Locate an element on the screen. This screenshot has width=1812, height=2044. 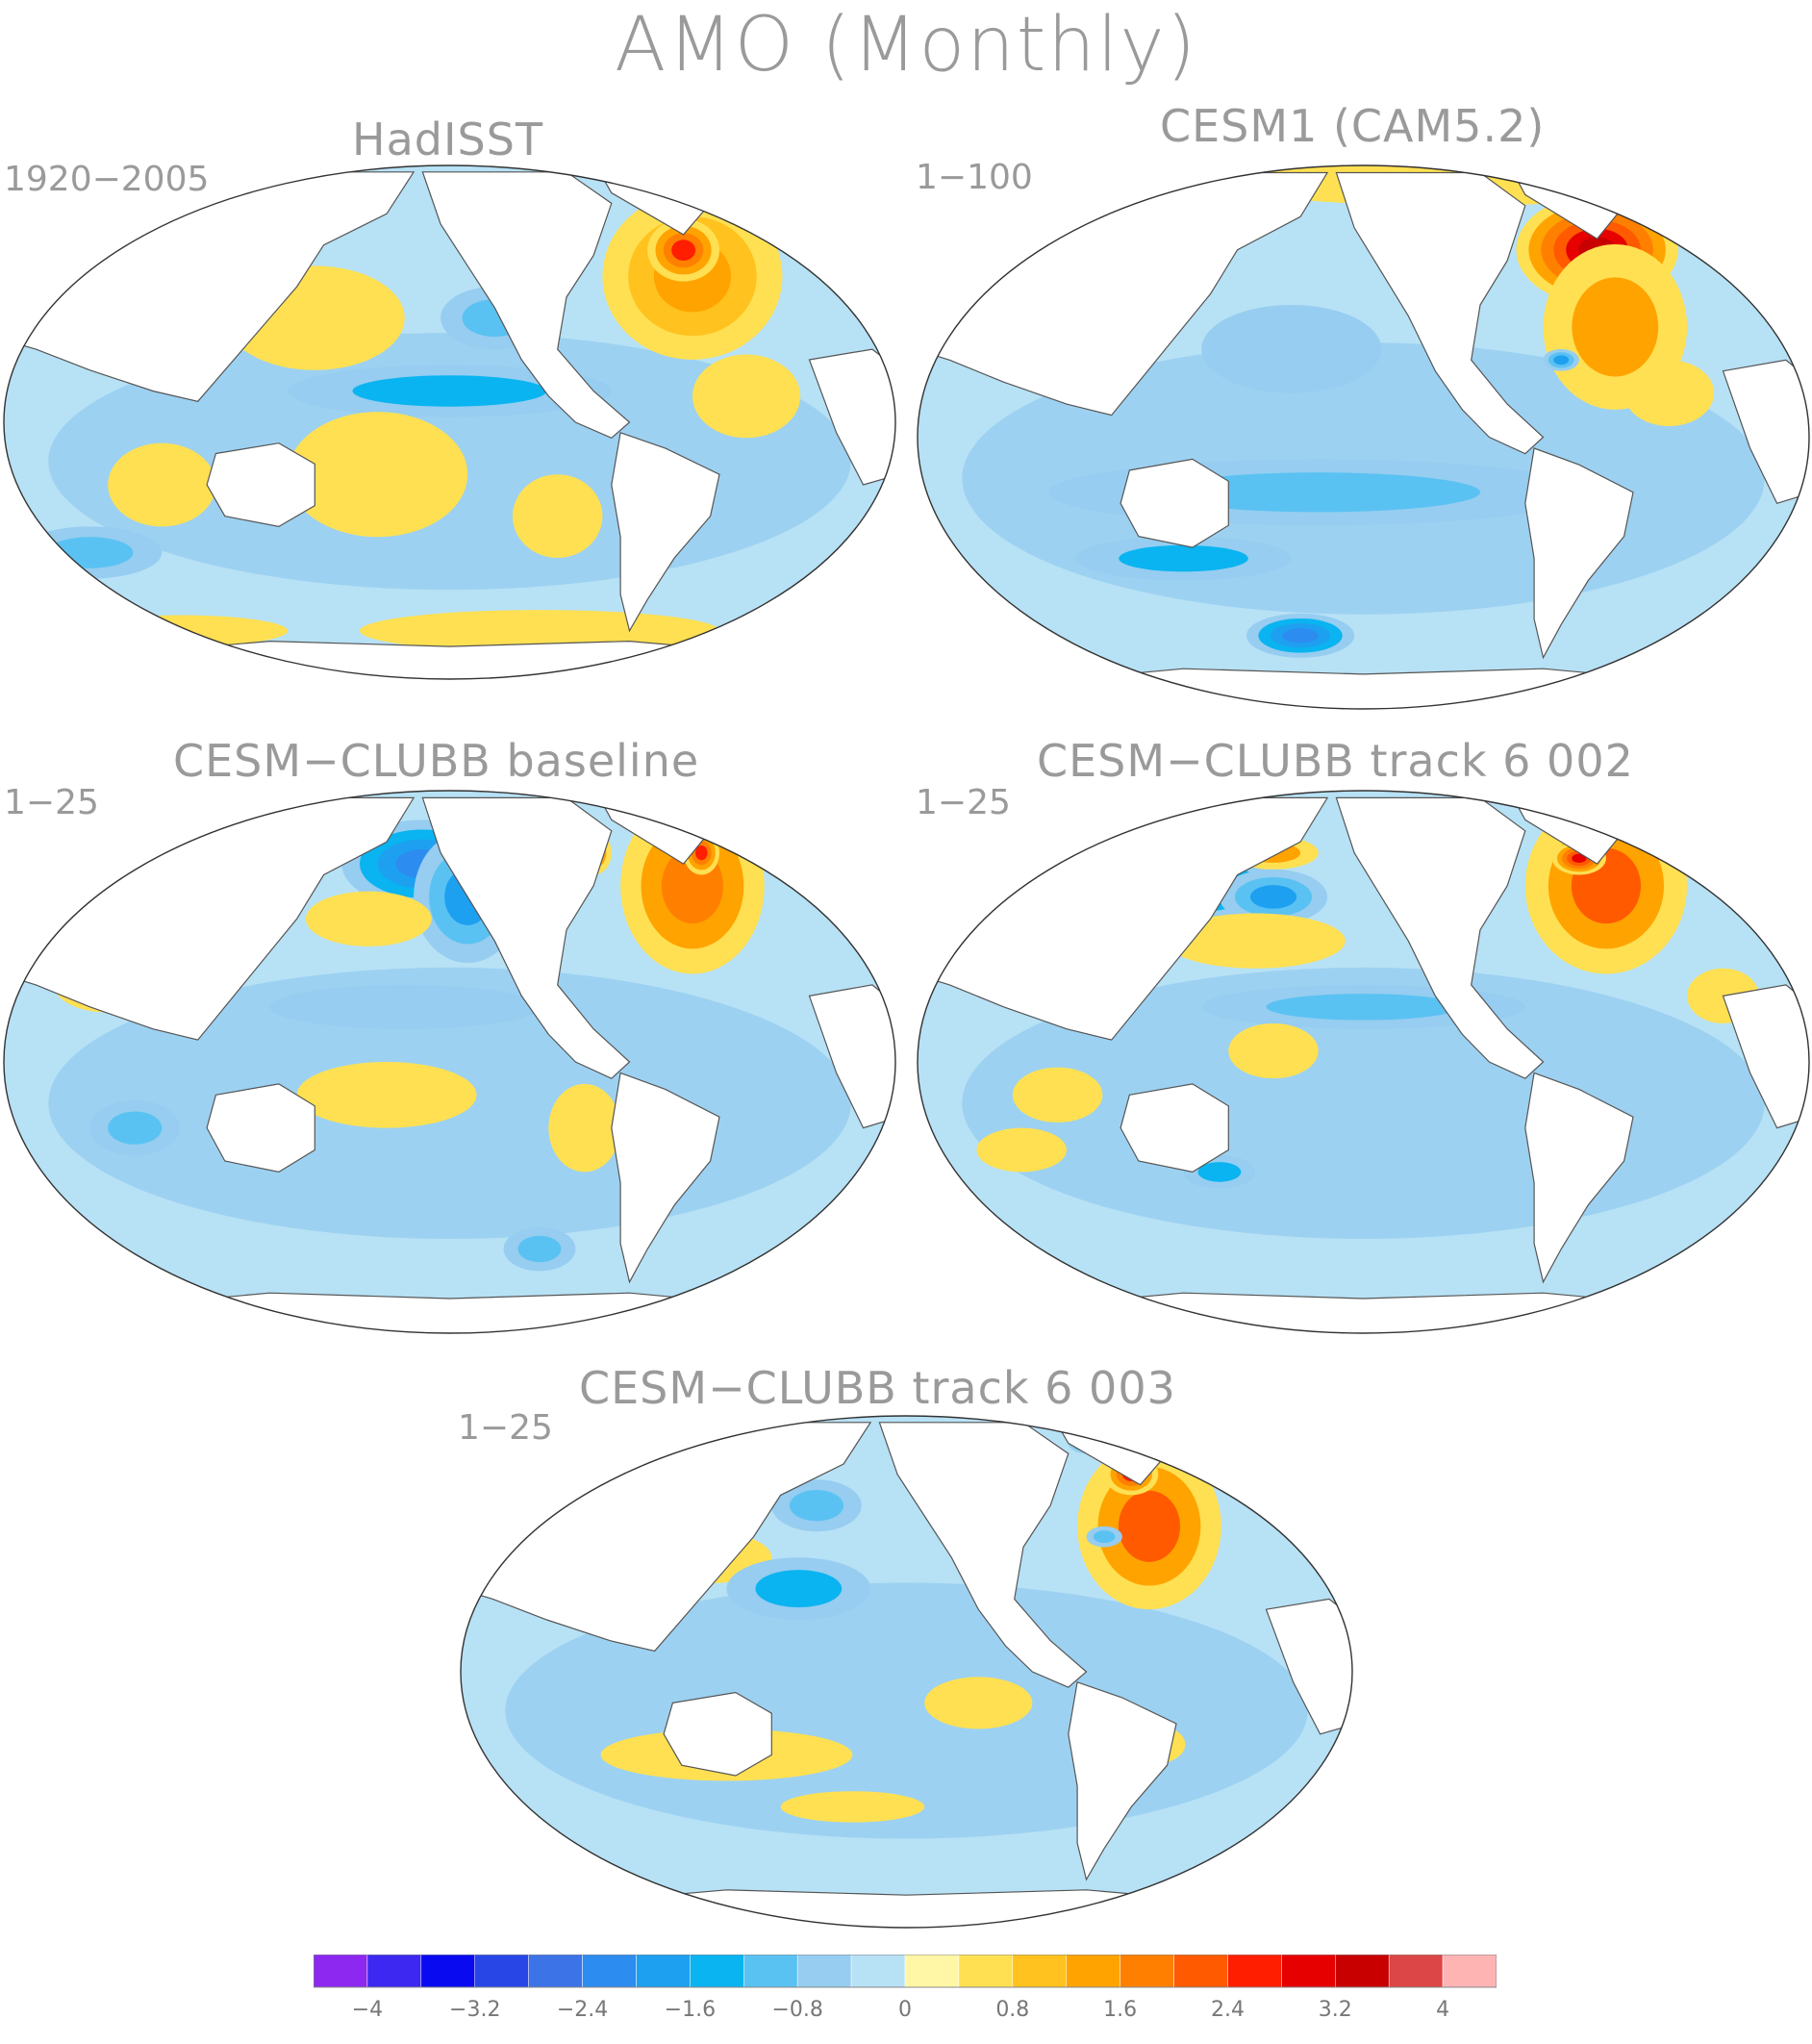
panel-title: CESM−CLUBB track 6 003 is located at coordinates (877, 1388).